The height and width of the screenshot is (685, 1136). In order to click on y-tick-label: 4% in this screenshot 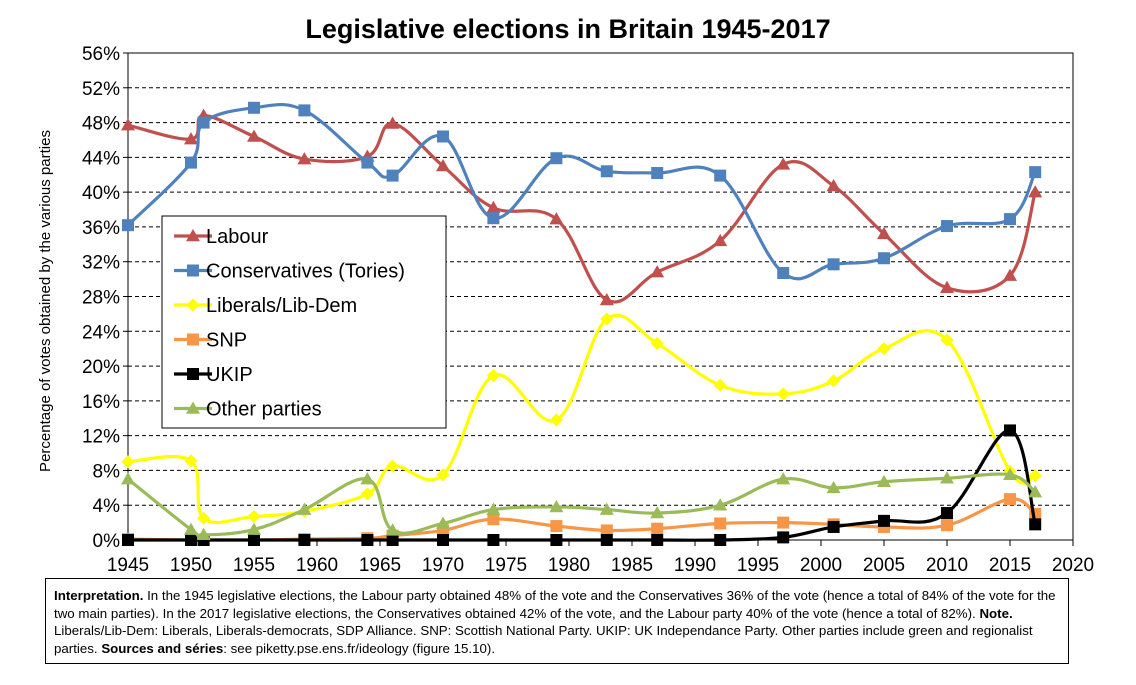, I will do `click(107, 506)`.